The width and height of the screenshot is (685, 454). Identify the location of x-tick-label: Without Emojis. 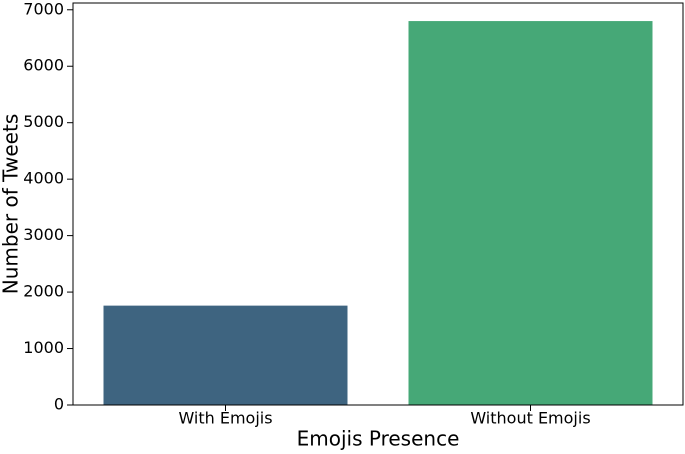
(530, 418).